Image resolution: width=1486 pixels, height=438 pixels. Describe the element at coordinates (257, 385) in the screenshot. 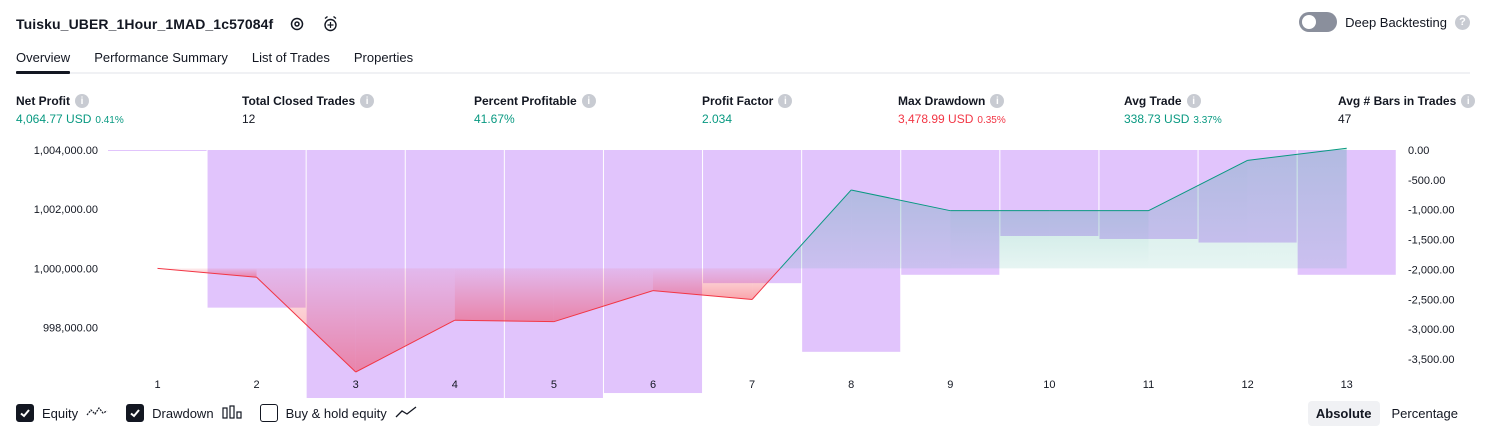

I see `x-tick-label: 2` at that location.